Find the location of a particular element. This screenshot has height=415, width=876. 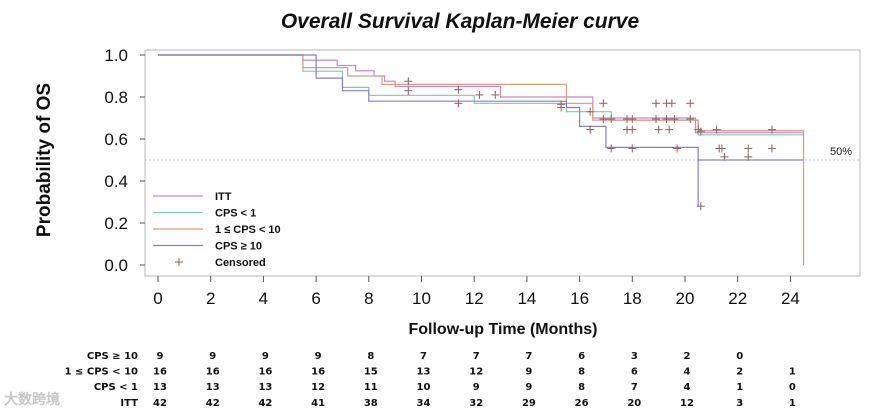

x-axis-ticks: 0 2 4 6 8 10 12 14 16 18 20 22 24 is located at coordinates (476, 292).